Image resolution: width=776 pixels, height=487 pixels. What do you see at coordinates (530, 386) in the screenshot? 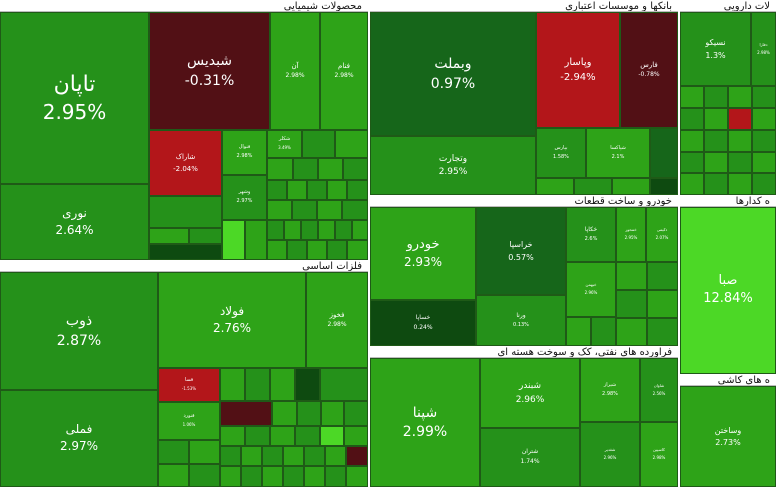
I see `stock-name: شبندر` at bounding box center [530, 386].